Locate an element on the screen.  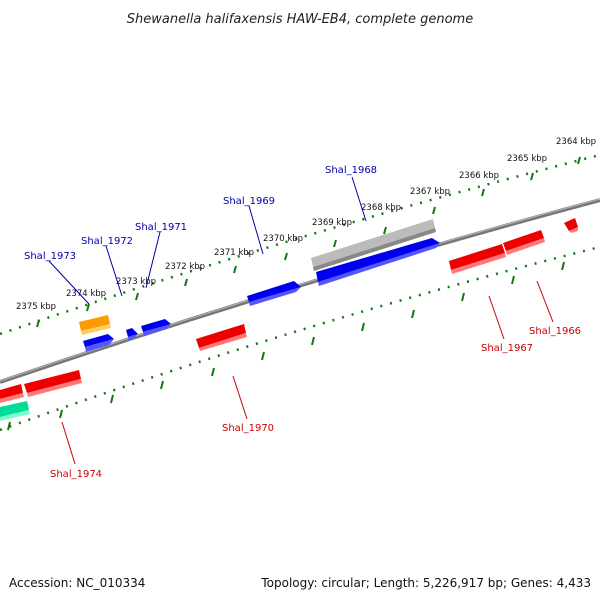
gene-label-shal-1969: Shal_1969 is located at coordinates (249, 201).